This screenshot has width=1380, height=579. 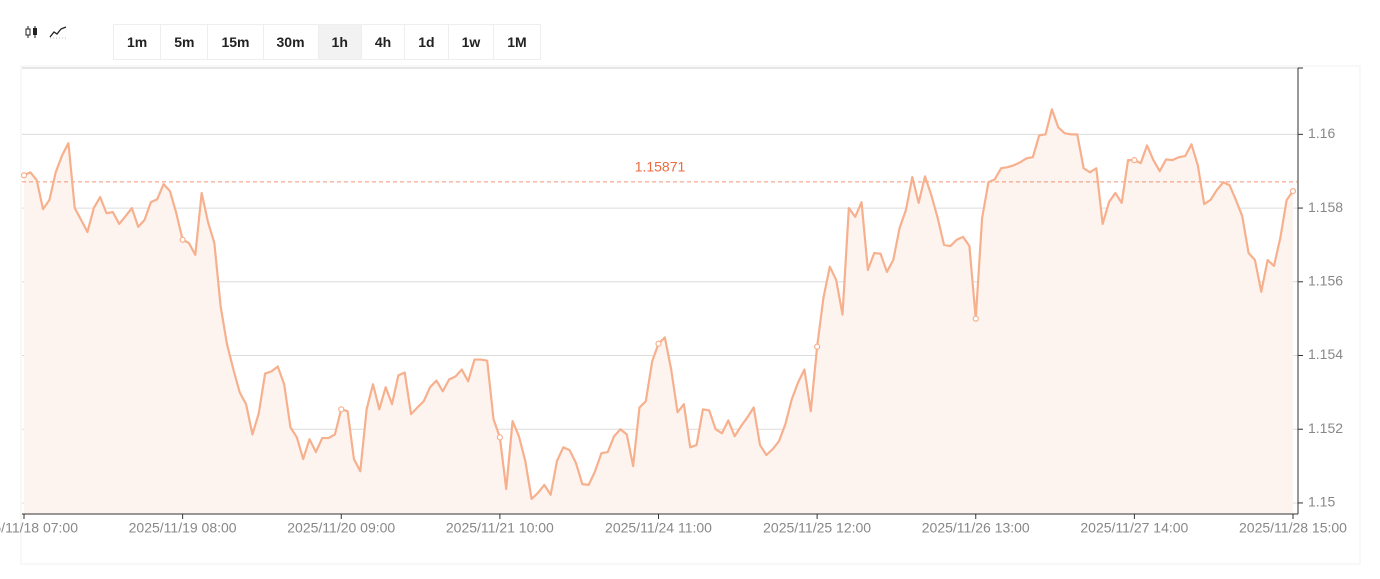 I want to click on x-tick-label: 2025/11/18 07:00, so click(x=39, y=528).